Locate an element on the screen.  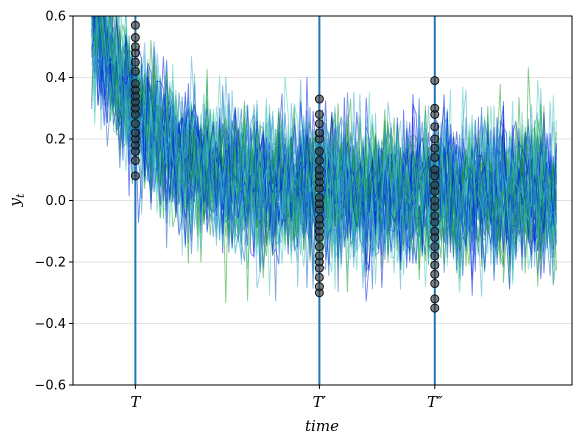
x-axis: T T′ T″ is located at coordinates (286, 398).